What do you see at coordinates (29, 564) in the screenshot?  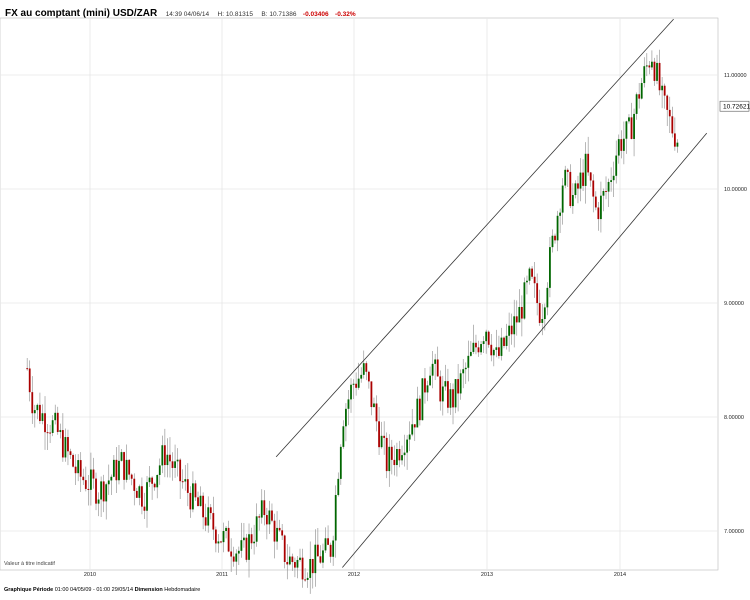 I see `indicative-value-note: Valeur à titre indicatif` at bounding box center [29, 564].